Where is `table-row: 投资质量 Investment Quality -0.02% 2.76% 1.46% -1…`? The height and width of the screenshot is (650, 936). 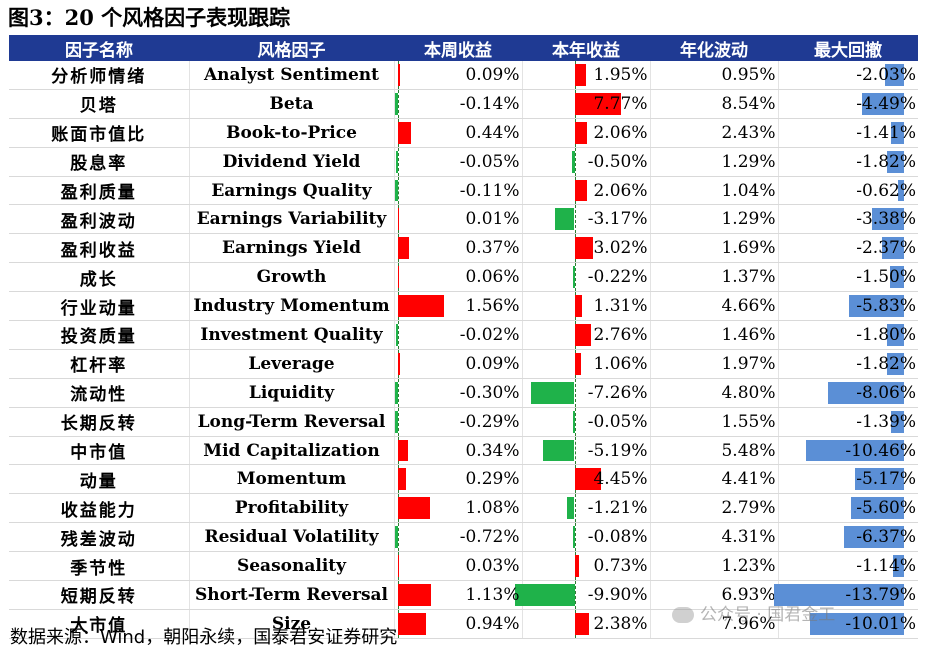
table-row: 投资质量 Investment Quality -0.02% 2.76% 1.46% -1… is located at coordinates (463, 335).